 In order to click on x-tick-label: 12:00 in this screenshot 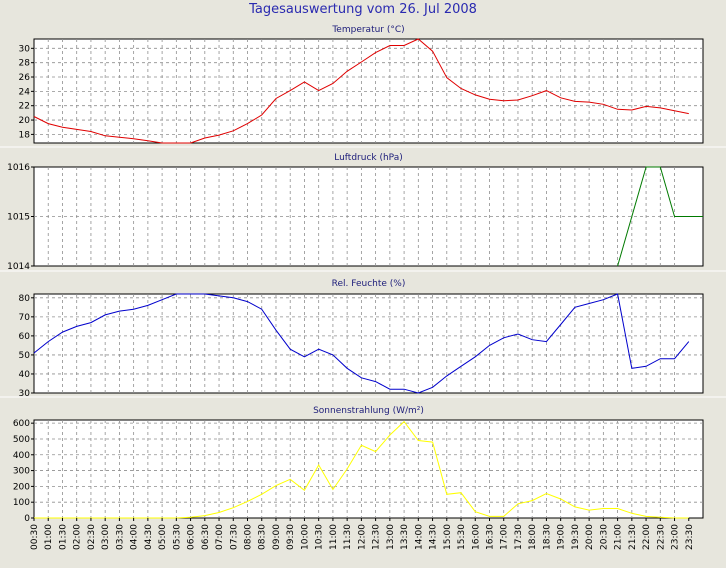, I will do `click(362, 537)`.